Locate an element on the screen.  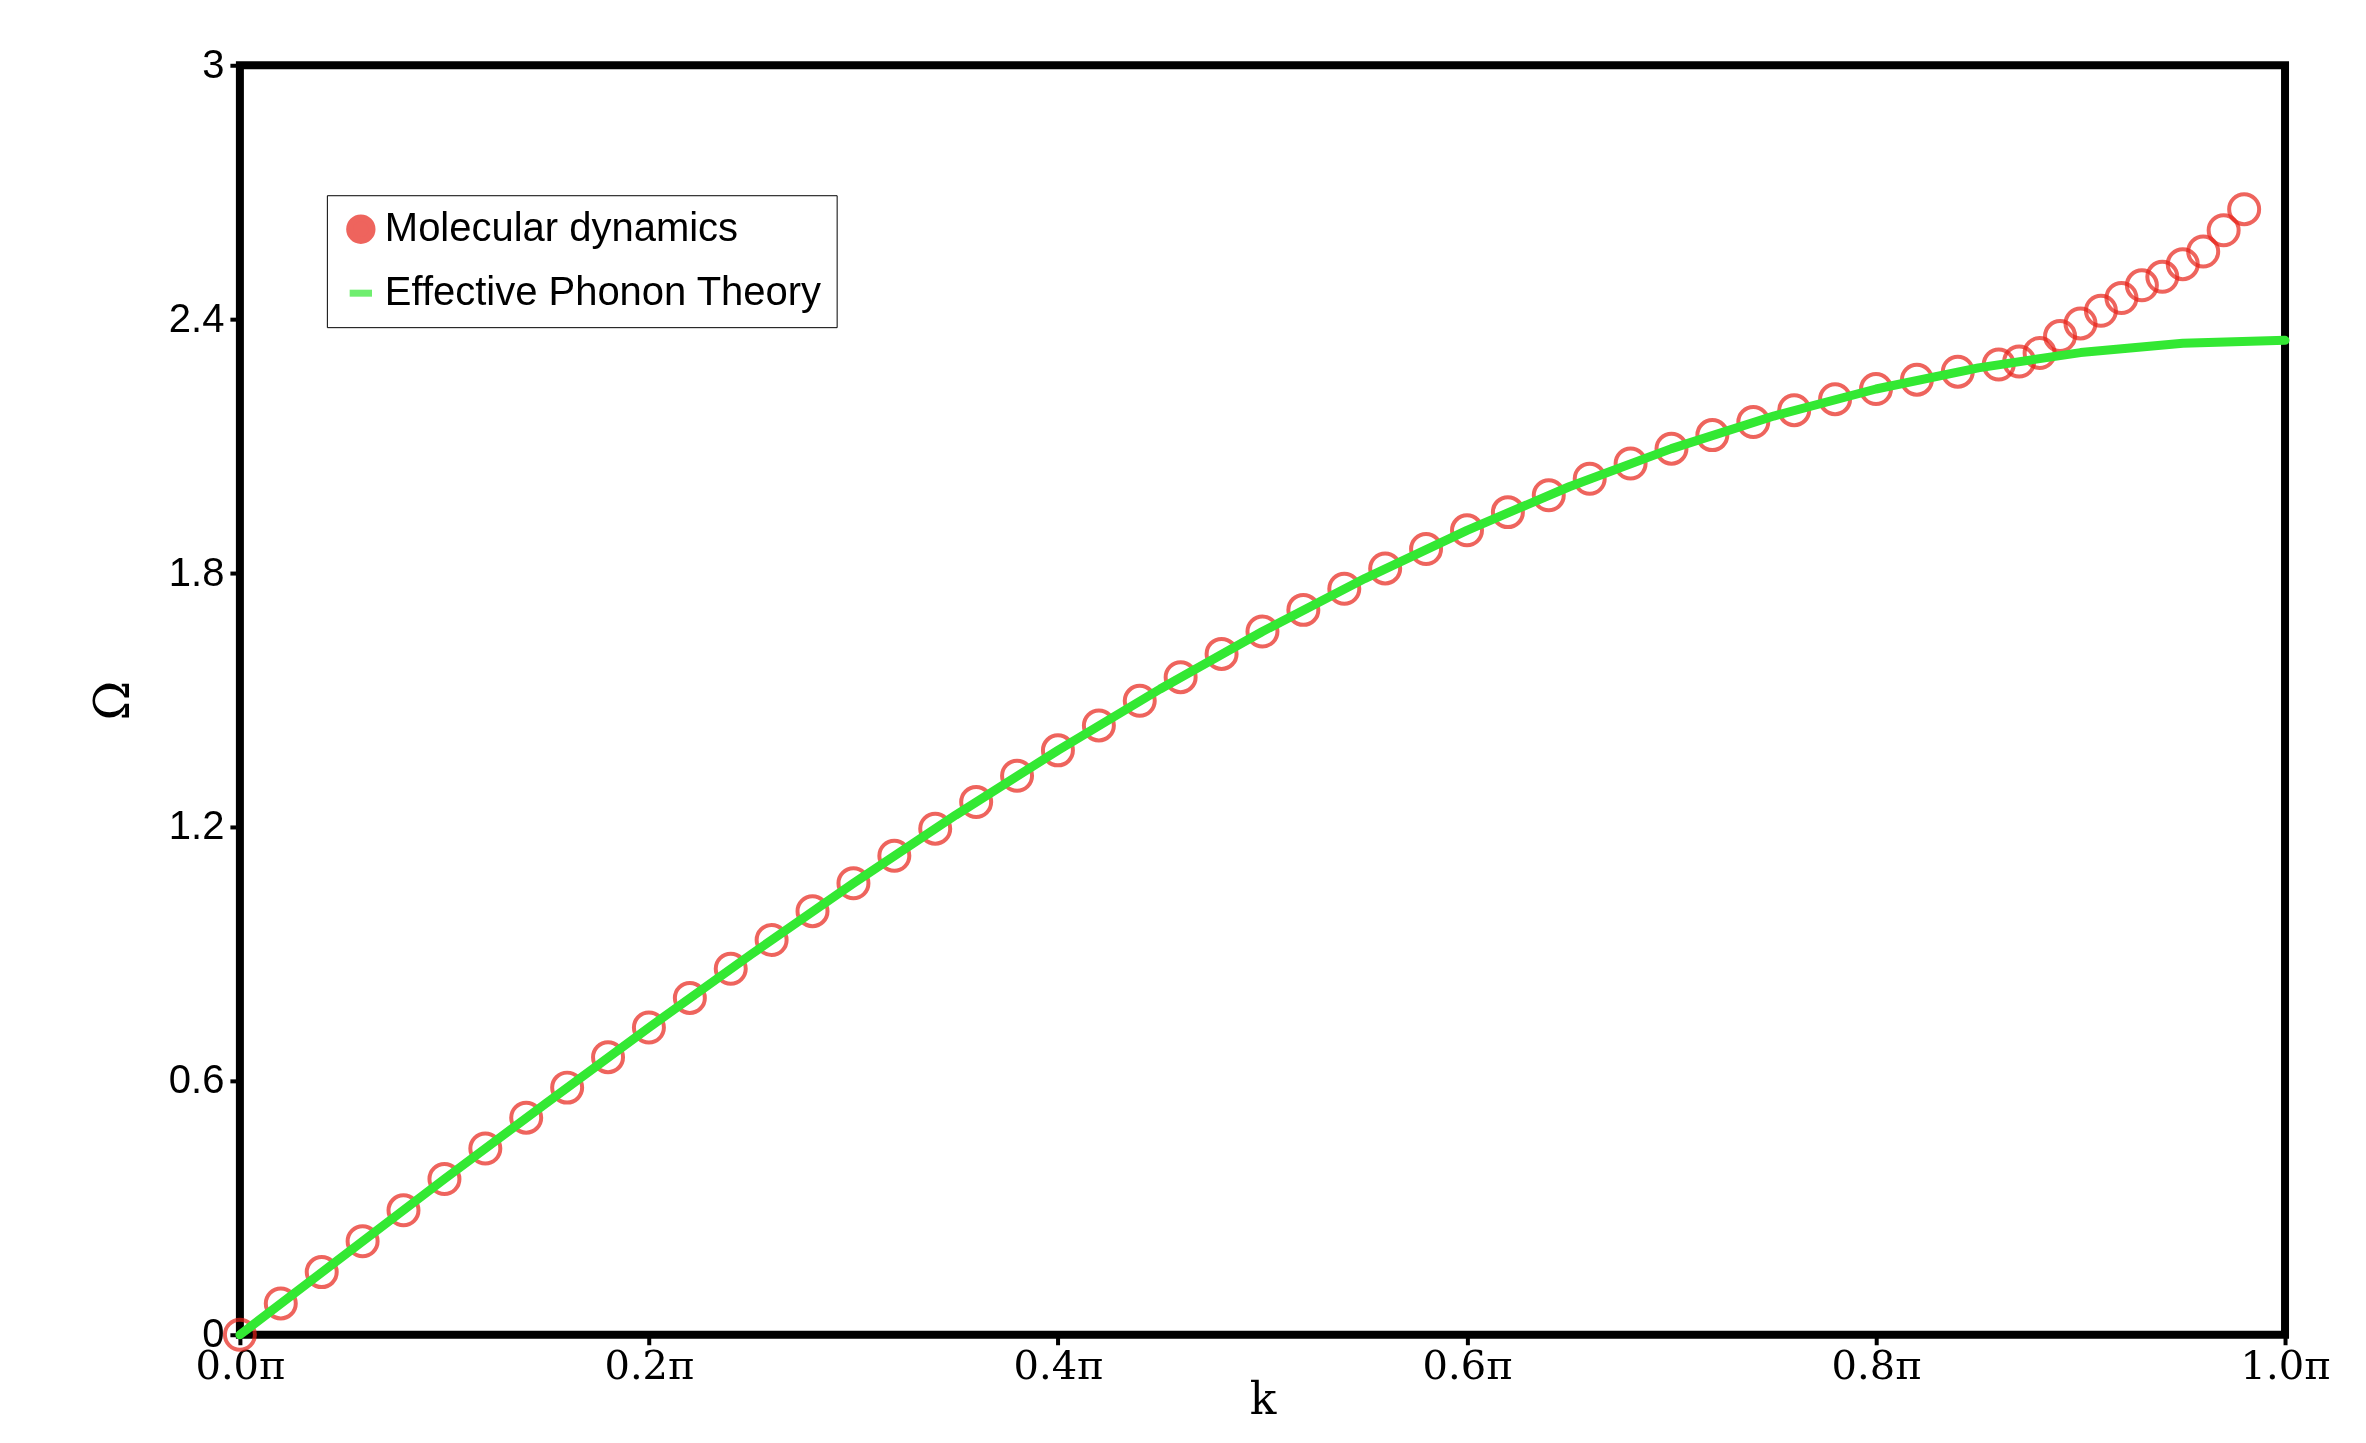
y-tick-label: 0.6 is located at coordinates (196, 1079).